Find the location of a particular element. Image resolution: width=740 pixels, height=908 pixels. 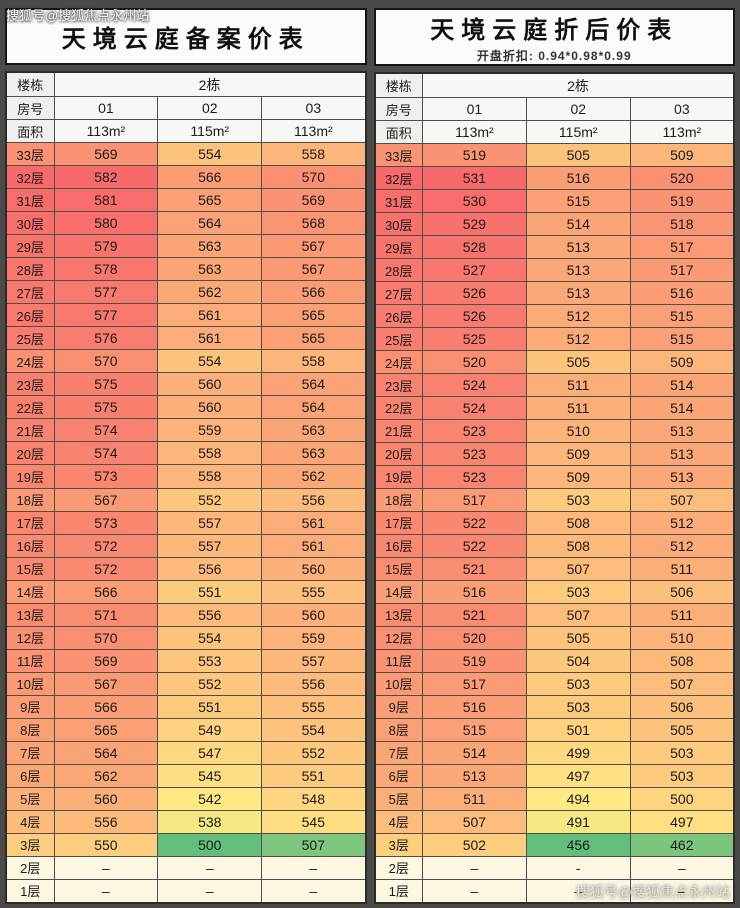

price-cell: 565 is located at coordinates (313, 338).